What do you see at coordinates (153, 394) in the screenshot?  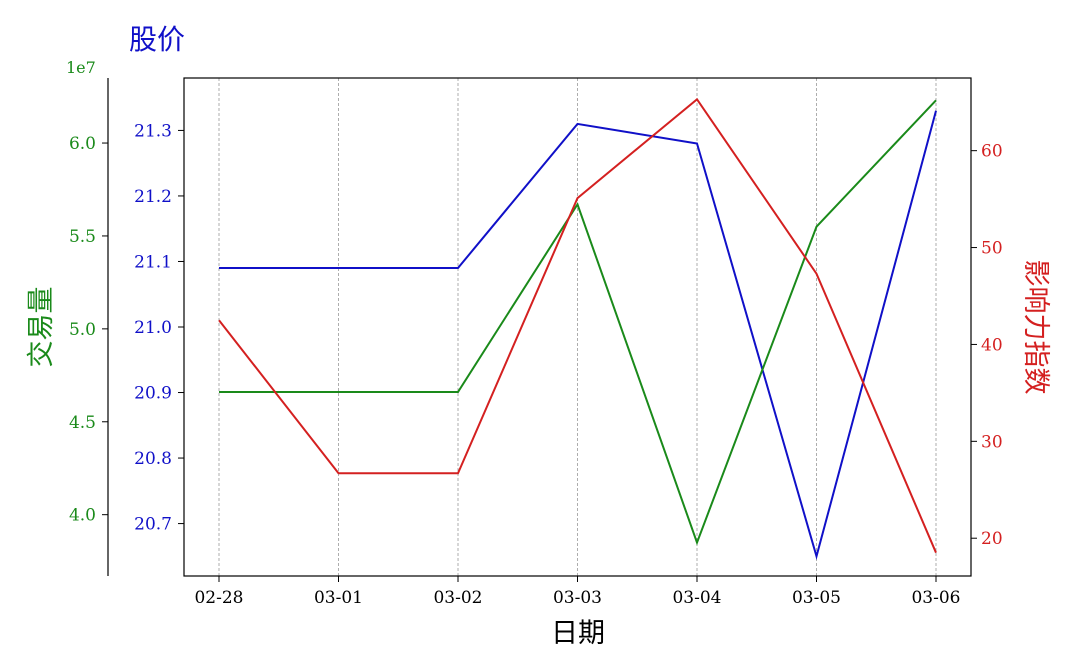 I see `price-tick-label: 20.9` at bounding box center [153, 394].